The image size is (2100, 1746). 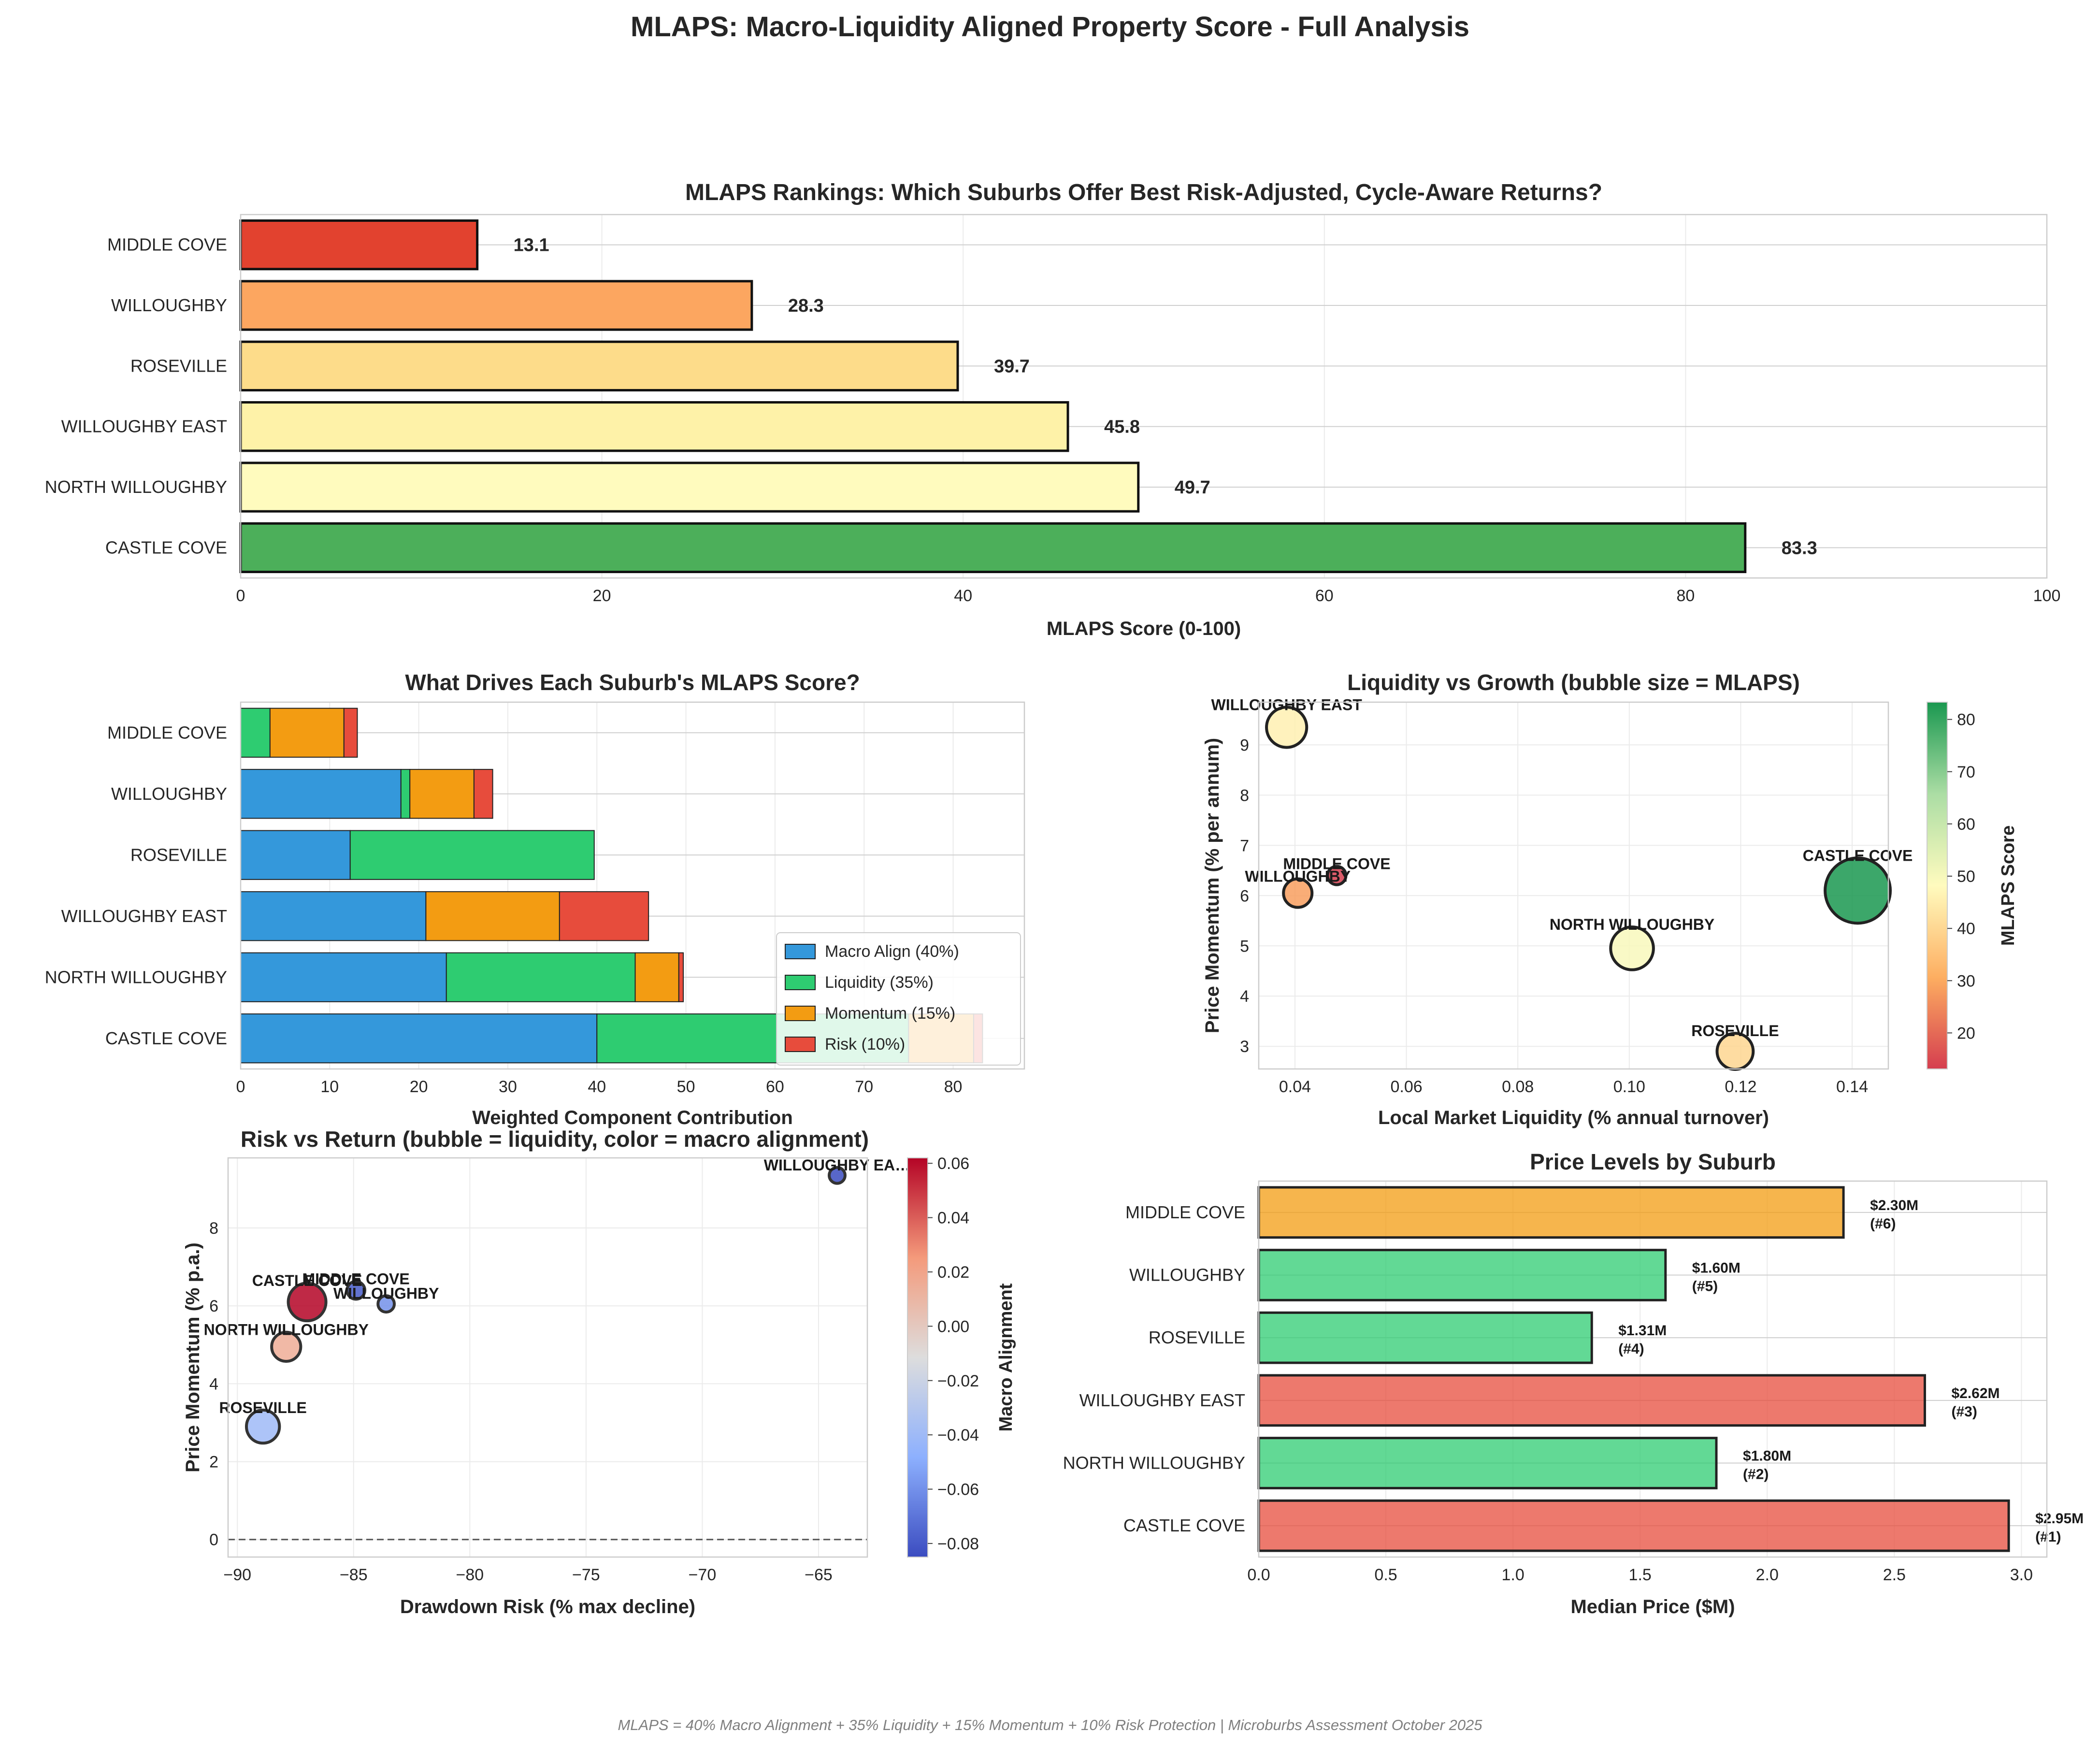 I want to click on y-axis-label: Price Momentum (% p.a.), so click(x=192, y=1357).